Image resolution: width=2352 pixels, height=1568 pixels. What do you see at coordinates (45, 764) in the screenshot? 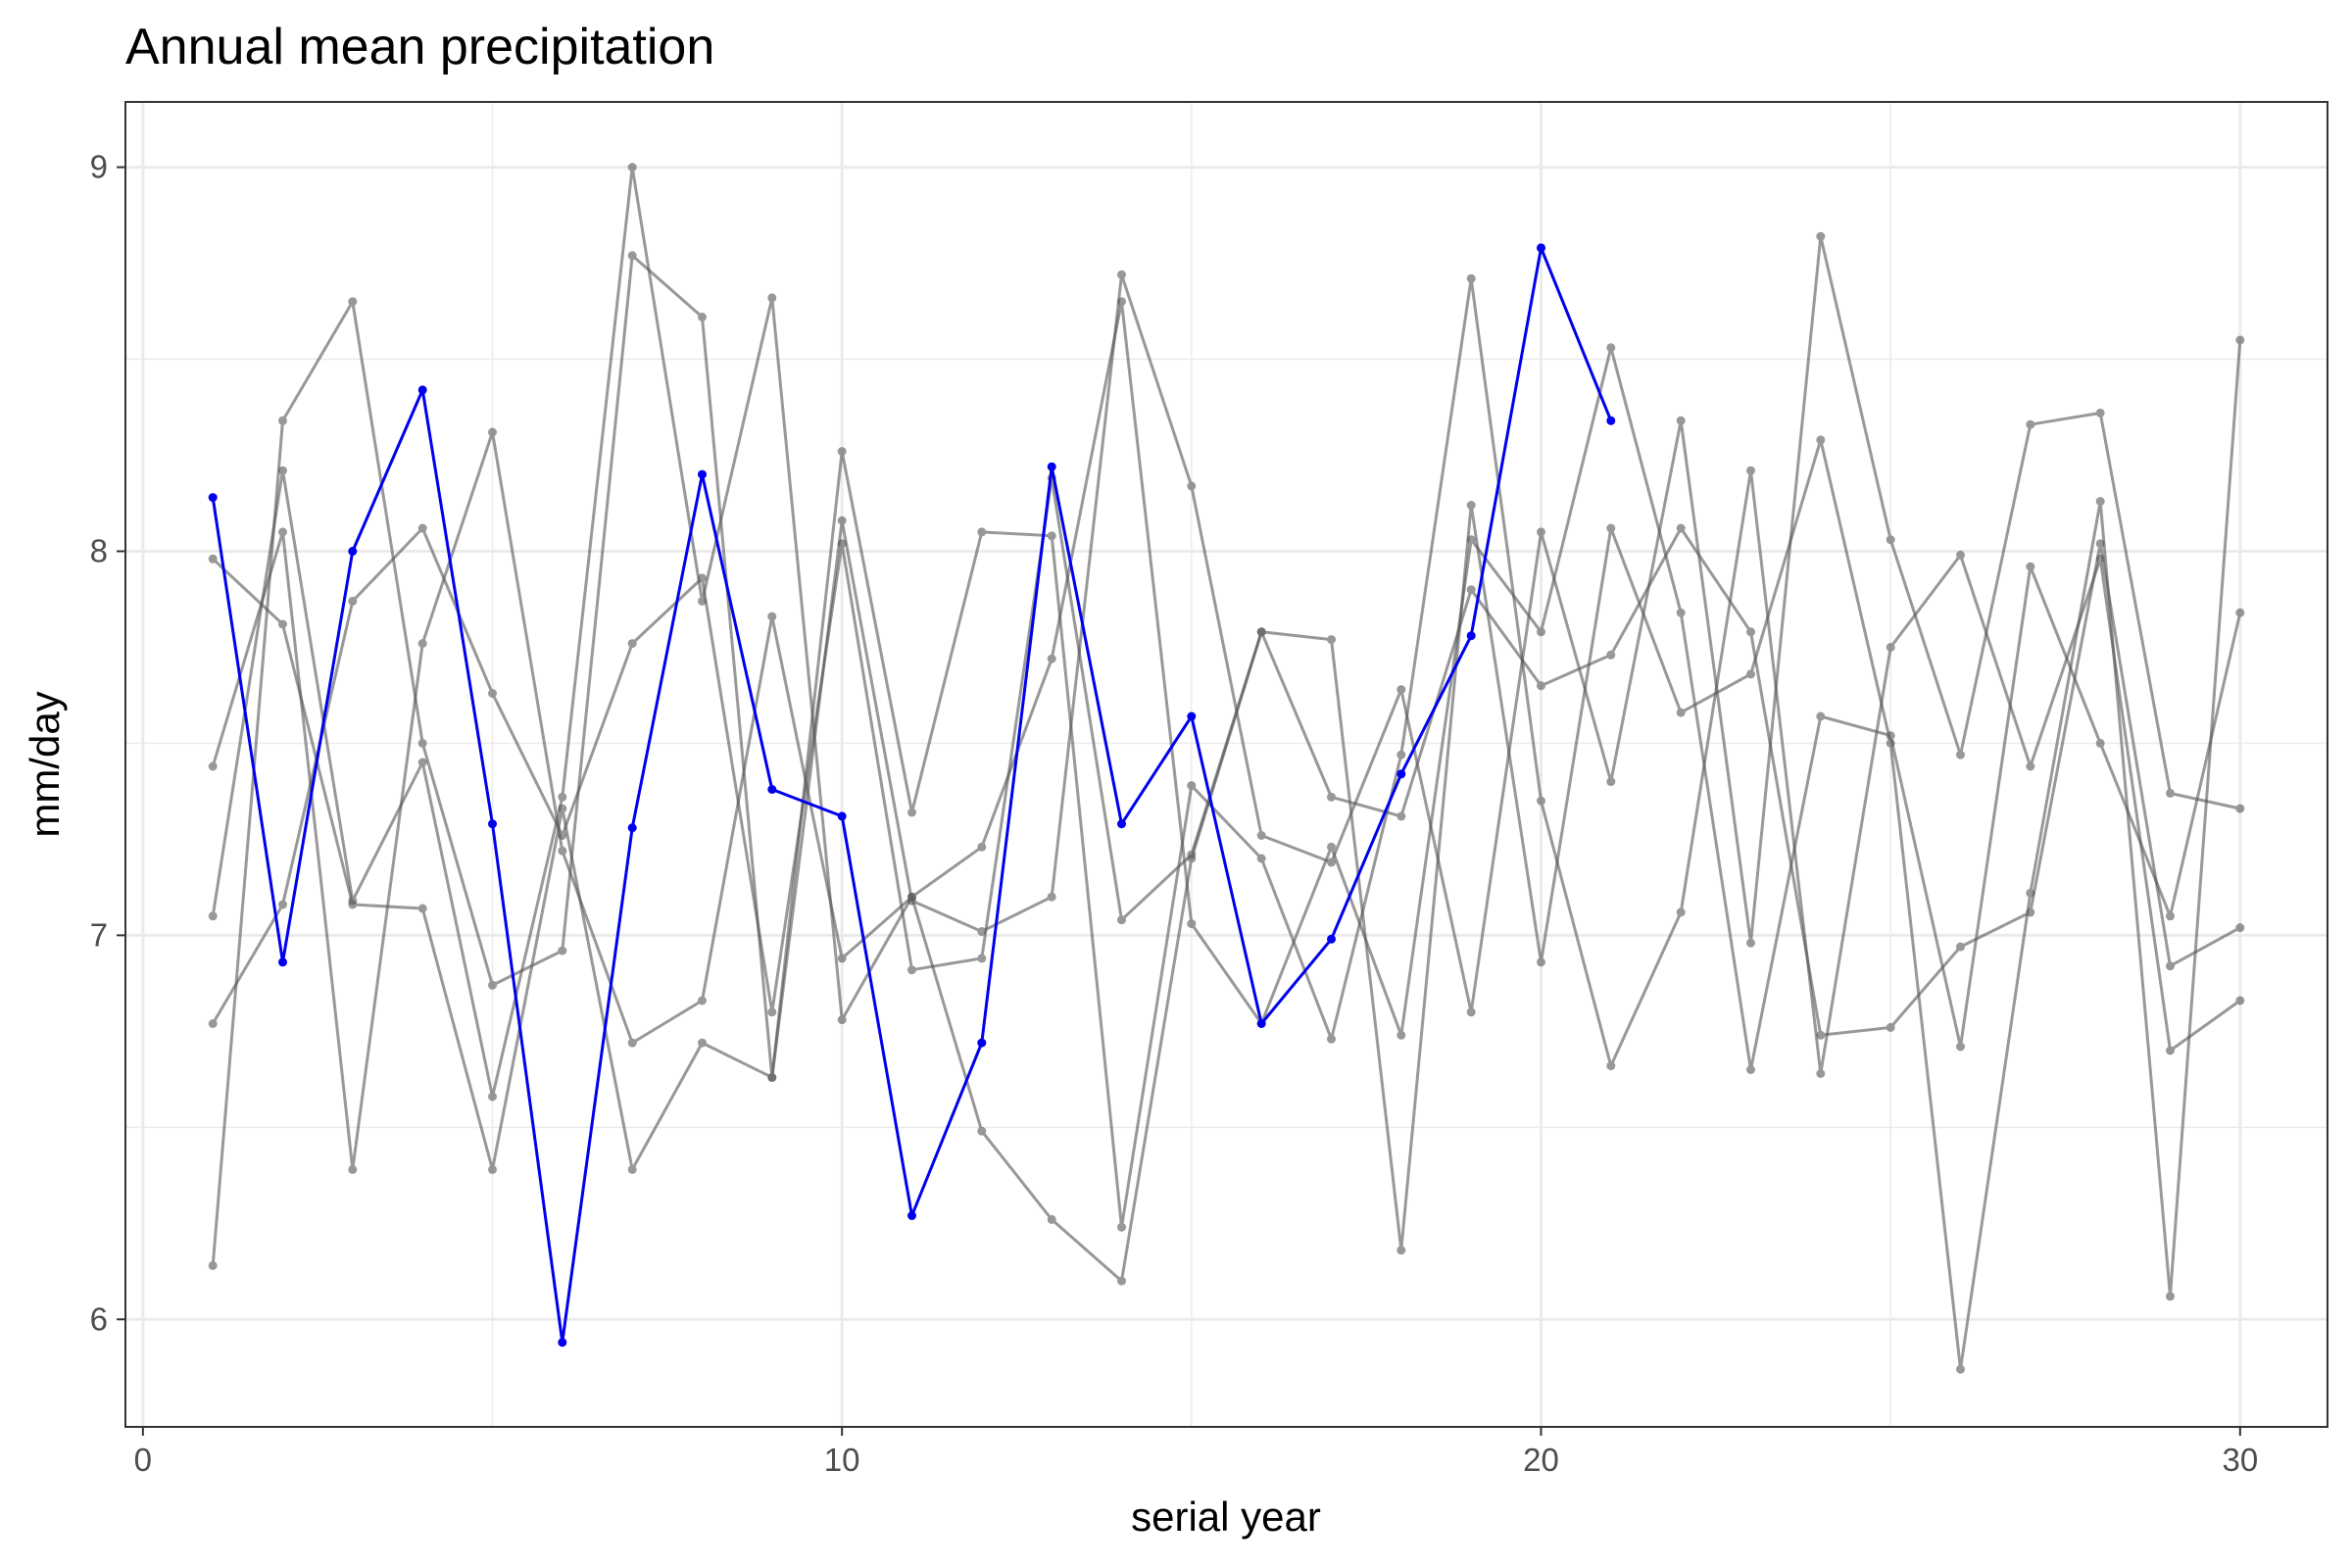
I see `y-axis-title: mm/day` at bounding box center [45, 764].